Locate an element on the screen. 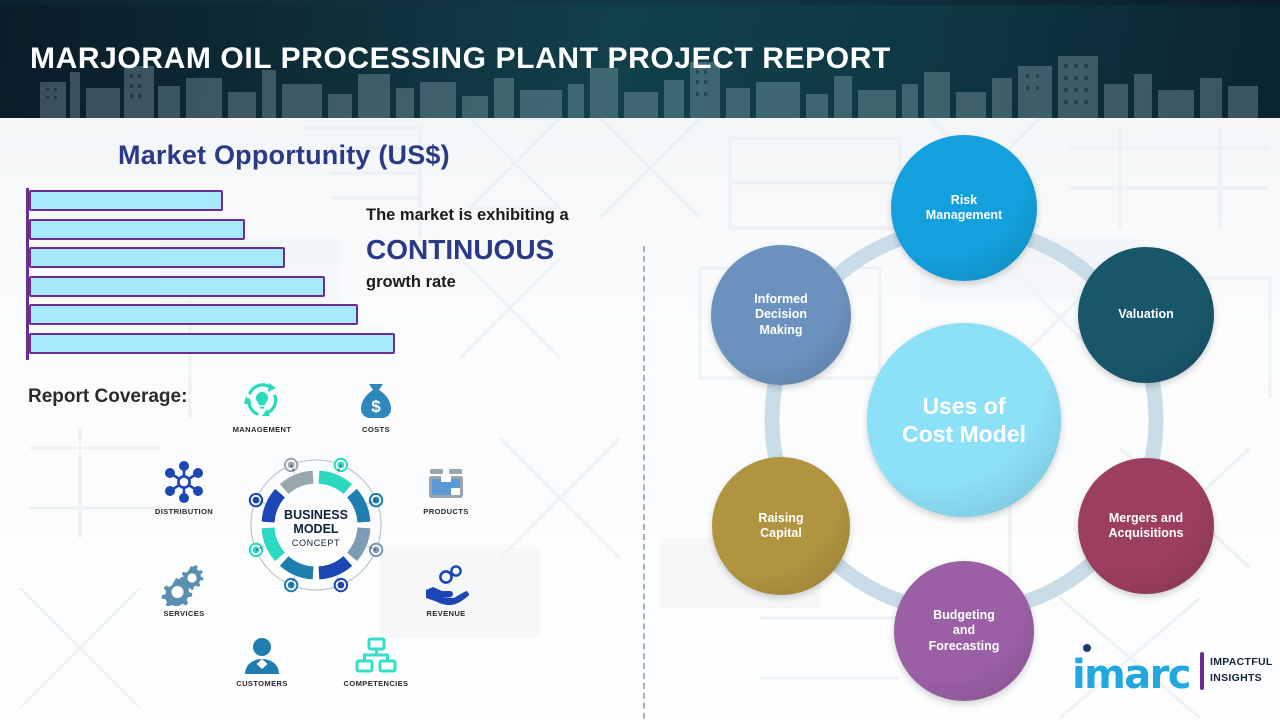 This screenshot has width=1280, height=720. imarc-logo: imarc IMPACTFUL INSIGHTS is located at coordinates (1174, 671).